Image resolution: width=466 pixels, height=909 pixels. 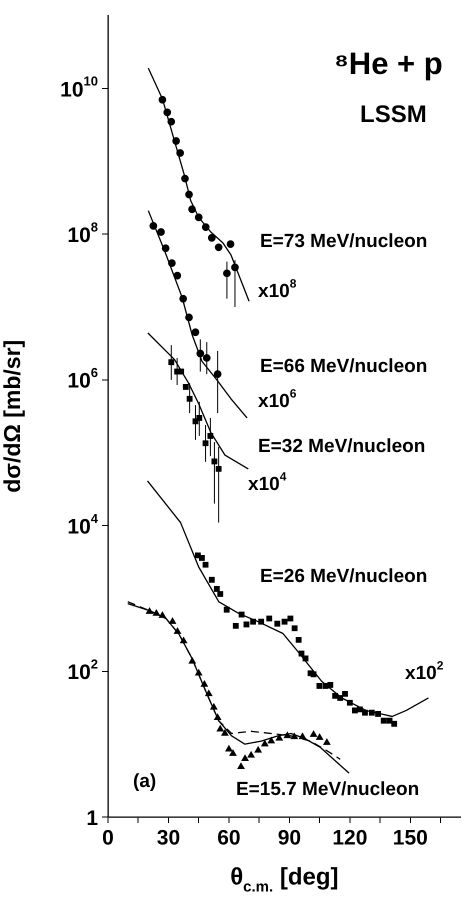 I want to click on x-tick-label: 0, so click(x=108, y=838).